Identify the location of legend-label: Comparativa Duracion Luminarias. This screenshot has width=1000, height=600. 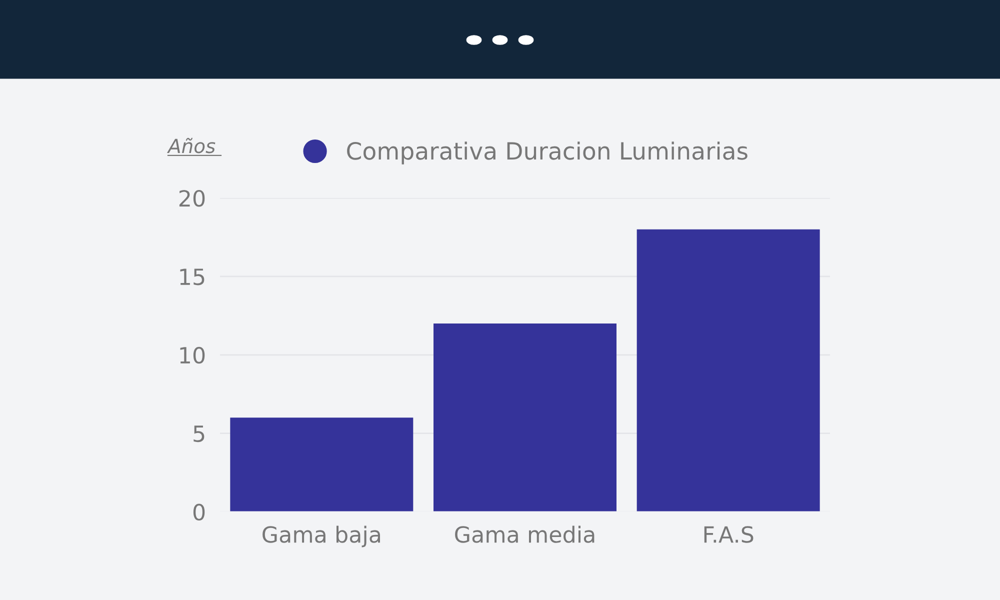
(547, 153).